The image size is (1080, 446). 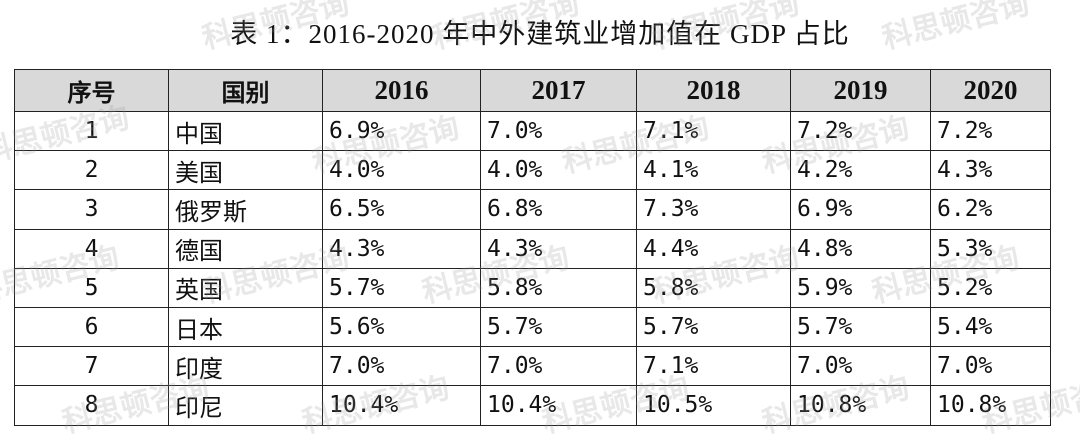 What do you see at coordinates (245, 209) in the screenshot?
I see `table-cell: 俄罗斯` at bounding box center [245, 209].